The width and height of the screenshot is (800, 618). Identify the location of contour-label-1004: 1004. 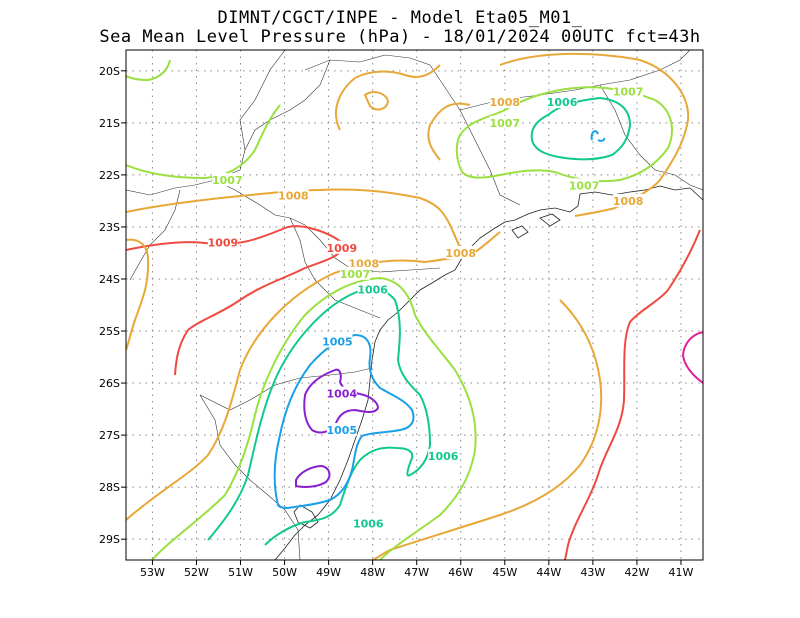
(342, 393).